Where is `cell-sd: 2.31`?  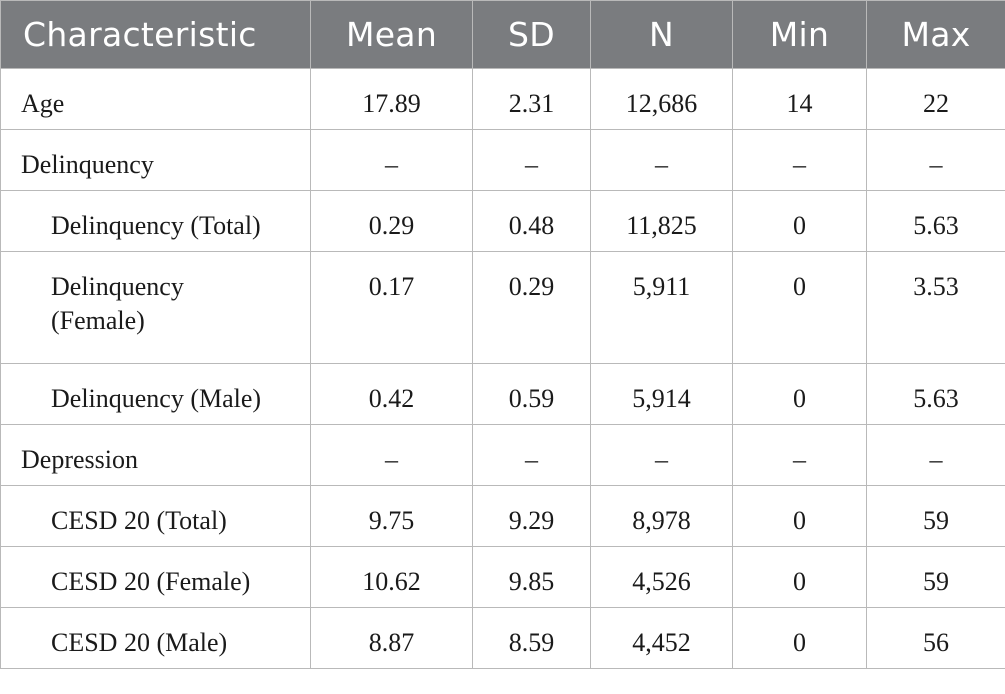
cell-sd: 2.31 is located at coordinates (531, 99).